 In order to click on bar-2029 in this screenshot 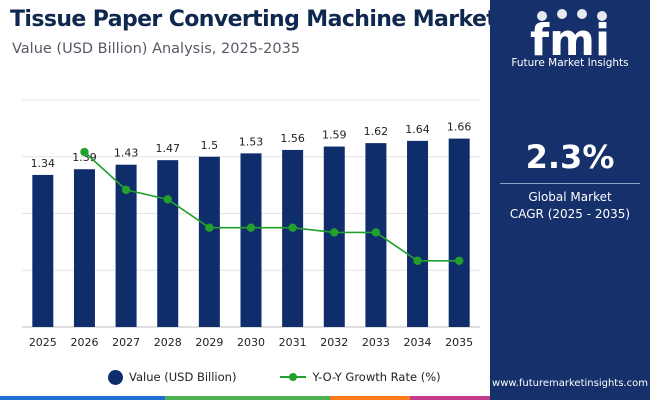, I will do `click(209, 241)`.